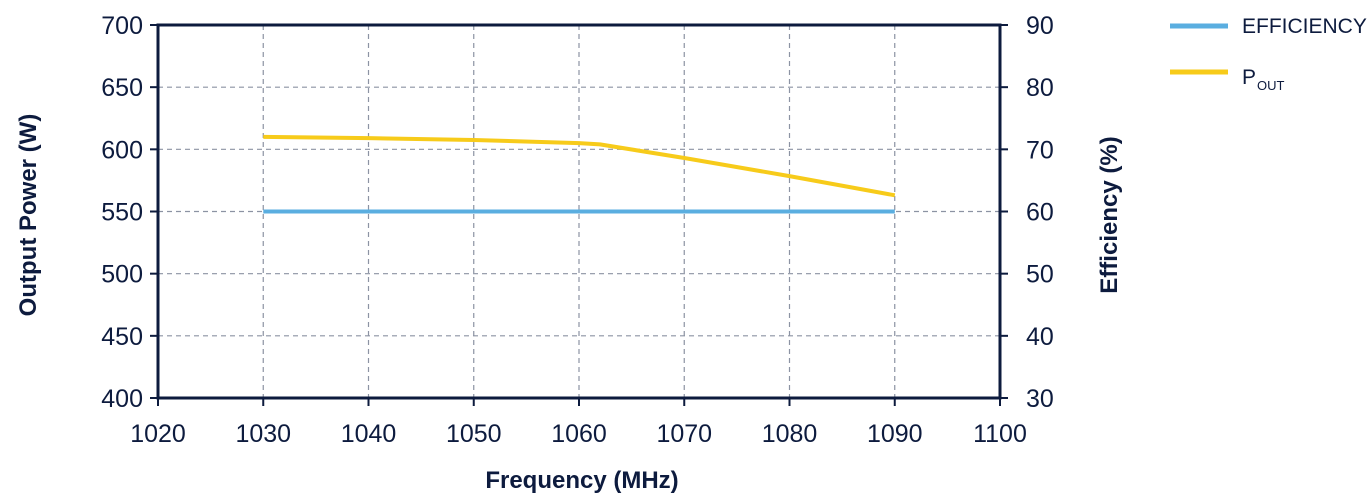  Describe the element at coordinates (579, 166) in the screenshot. I see `series-line-pout` at that location.